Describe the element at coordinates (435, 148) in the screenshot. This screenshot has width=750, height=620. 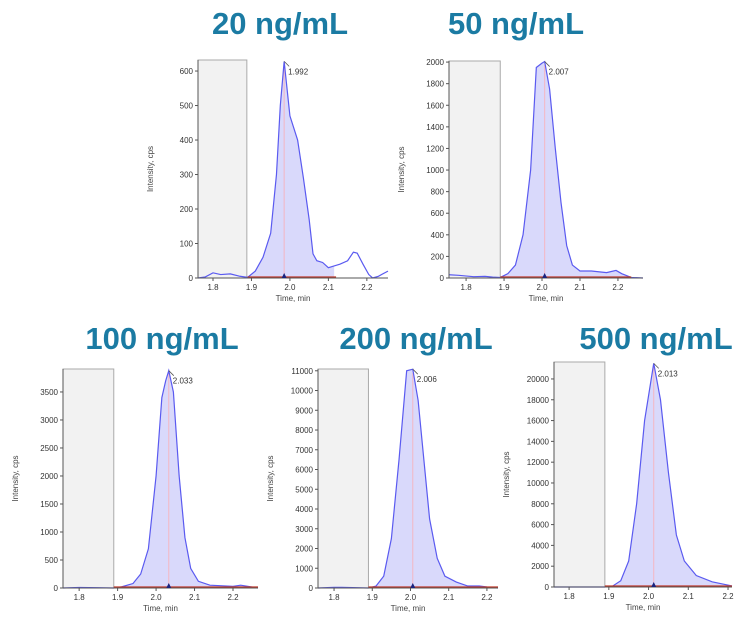
I see `y-tick-label: 1200` at that location.